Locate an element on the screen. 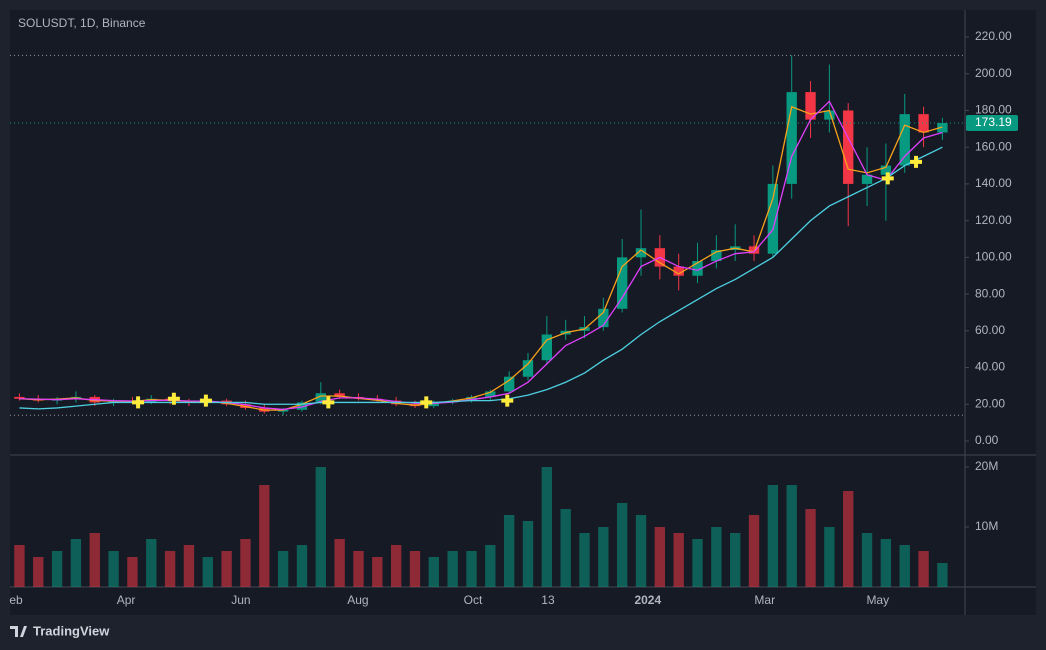 This screenshot has height=650, width=1046. price-tick-label: 40.00 is located at coordinates (990, 367).